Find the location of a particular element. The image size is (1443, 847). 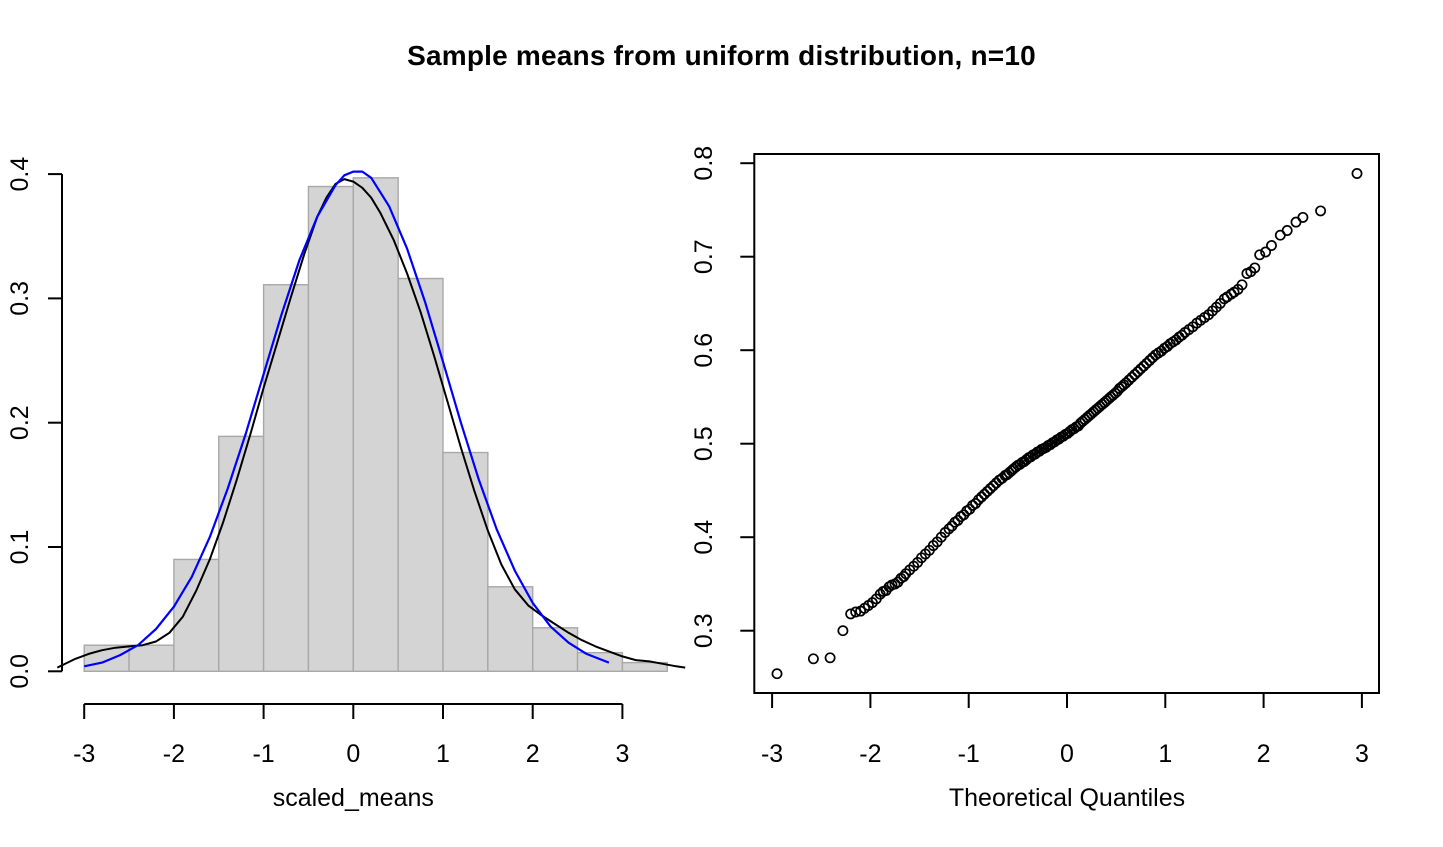

qq-y-axis is located at coordinates (747, 397).